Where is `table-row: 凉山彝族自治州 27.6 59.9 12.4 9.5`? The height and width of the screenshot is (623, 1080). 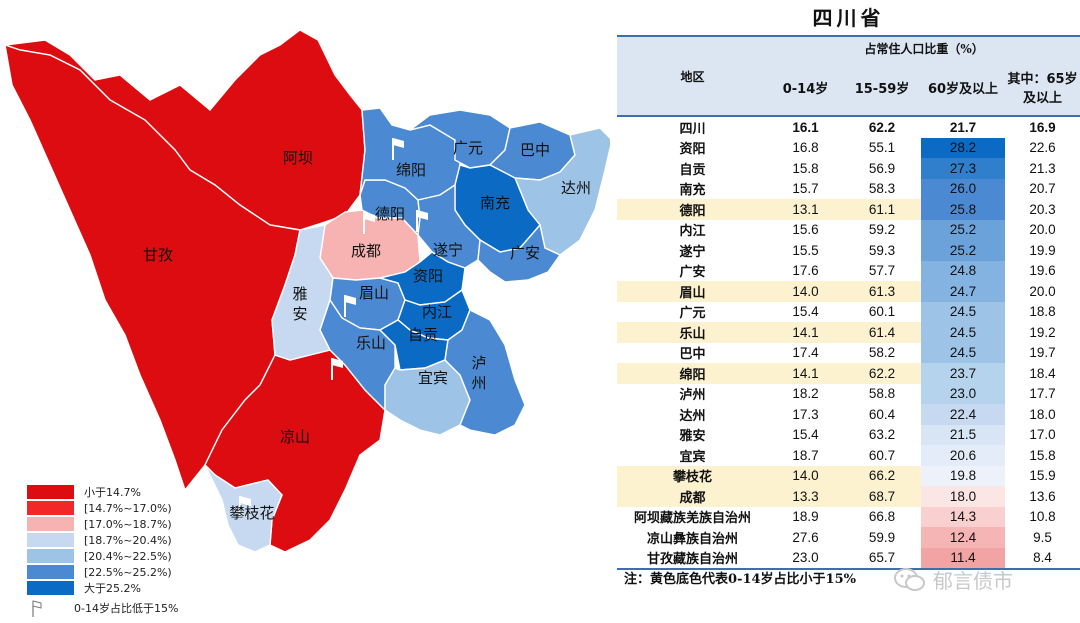 table-row: 凉山彝族自治州 27.6 59.9 12.4 9.5 is located at coordinates (848, 537).